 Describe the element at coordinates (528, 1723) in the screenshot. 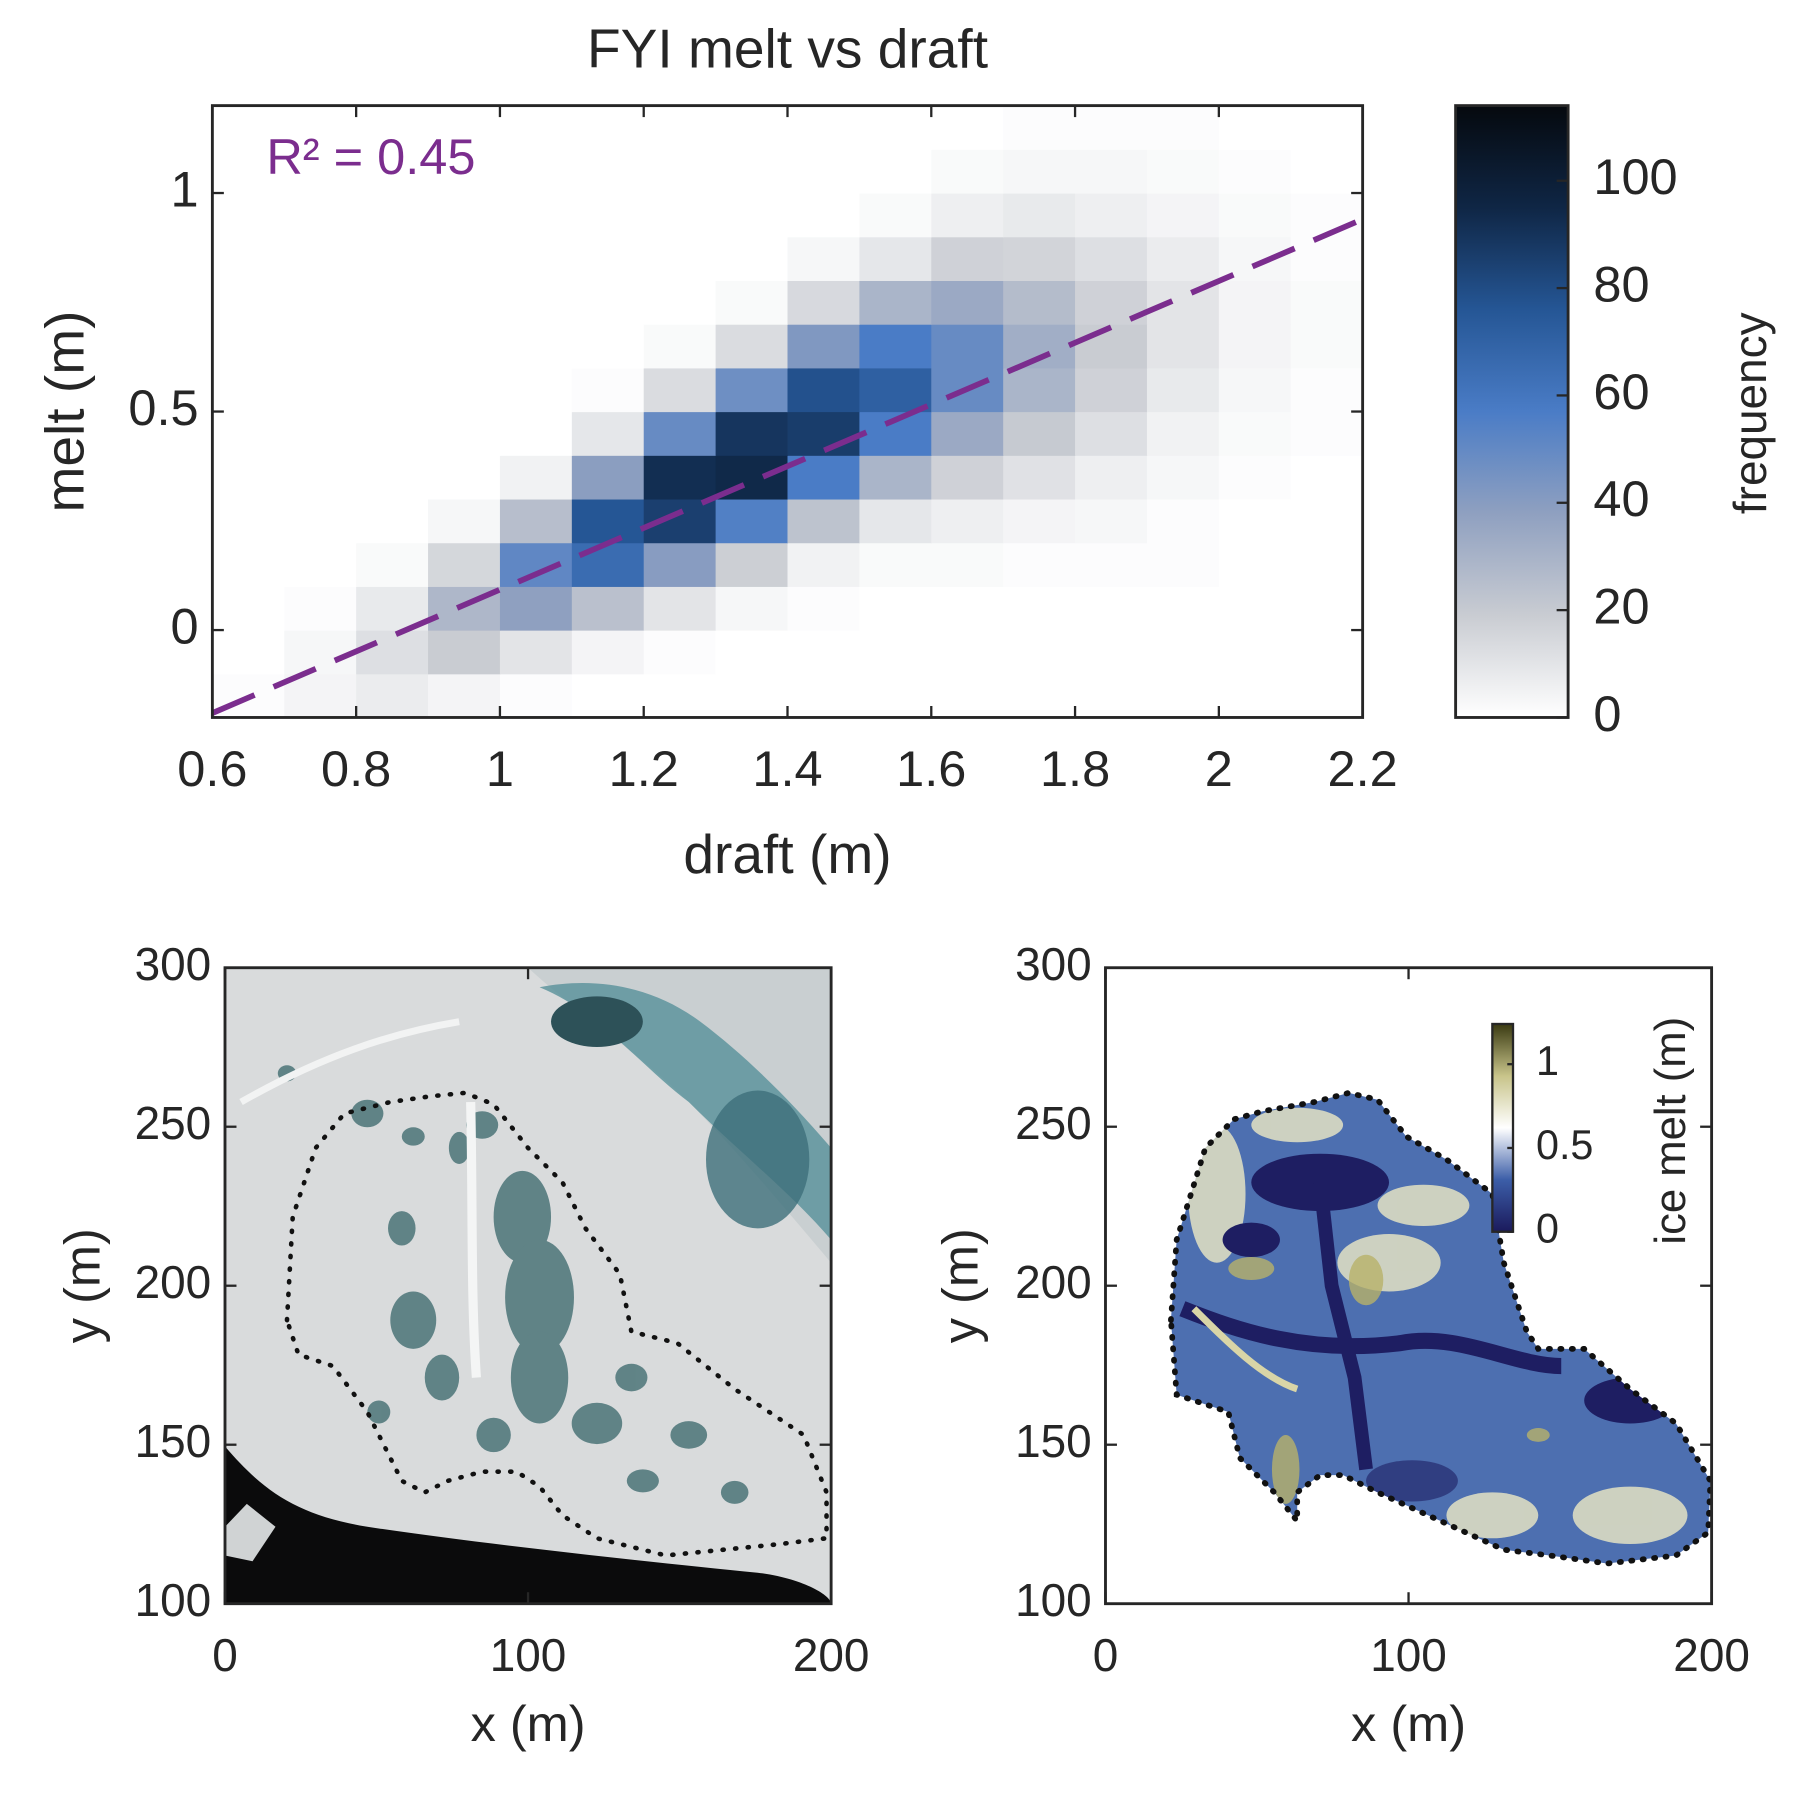

I see `x-axis-label: x (m)` at that location.